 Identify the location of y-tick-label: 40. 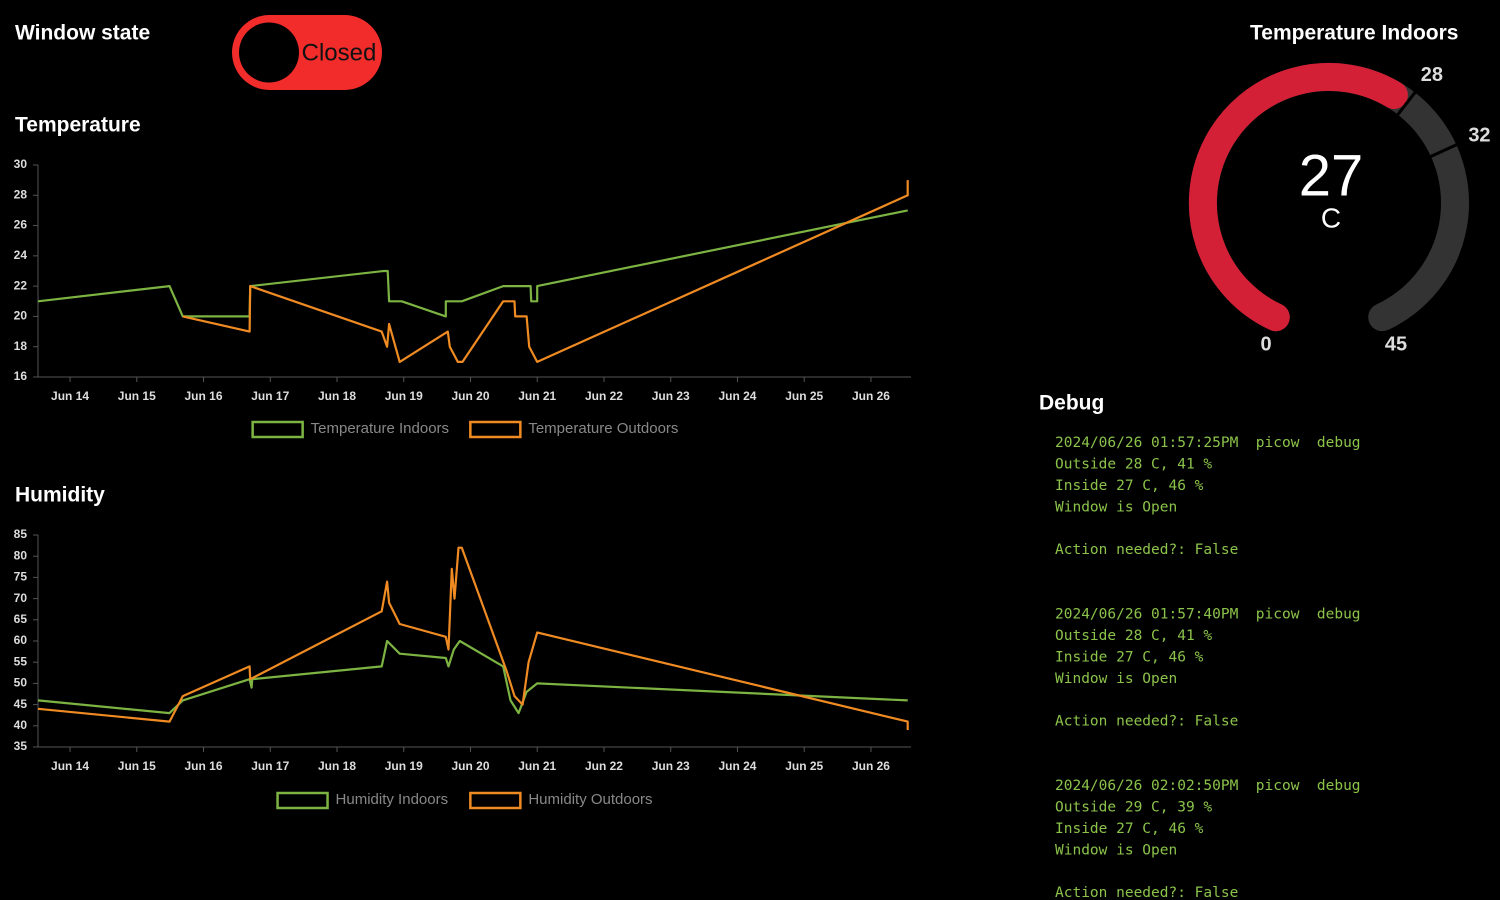
(21, 725).